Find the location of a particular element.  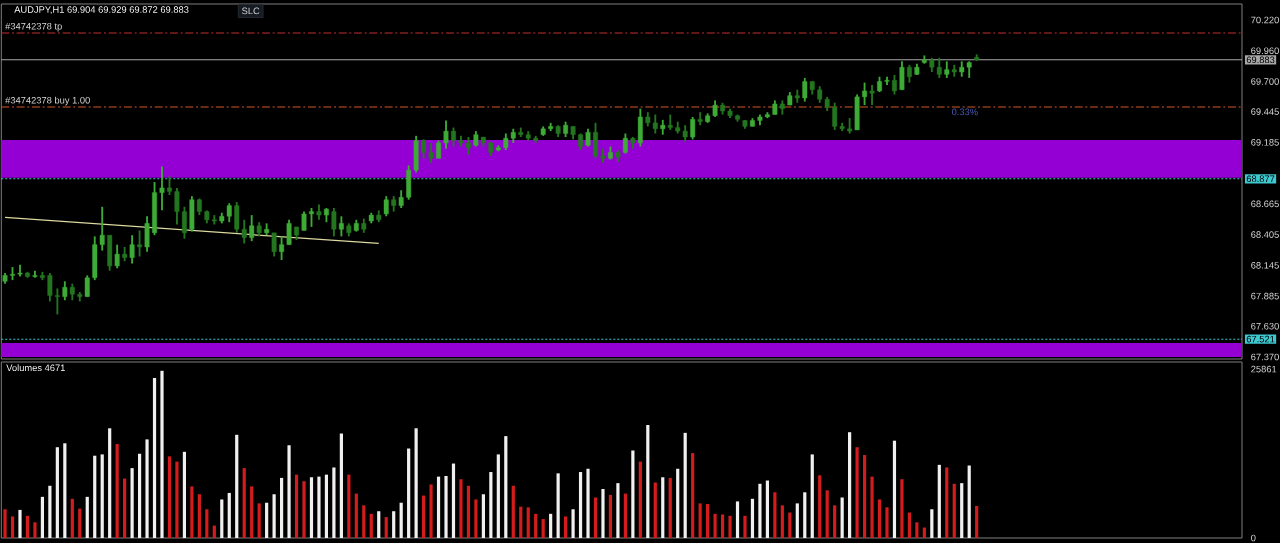

y-tick-label: 70.220 is located at coordinates (1265, 20).